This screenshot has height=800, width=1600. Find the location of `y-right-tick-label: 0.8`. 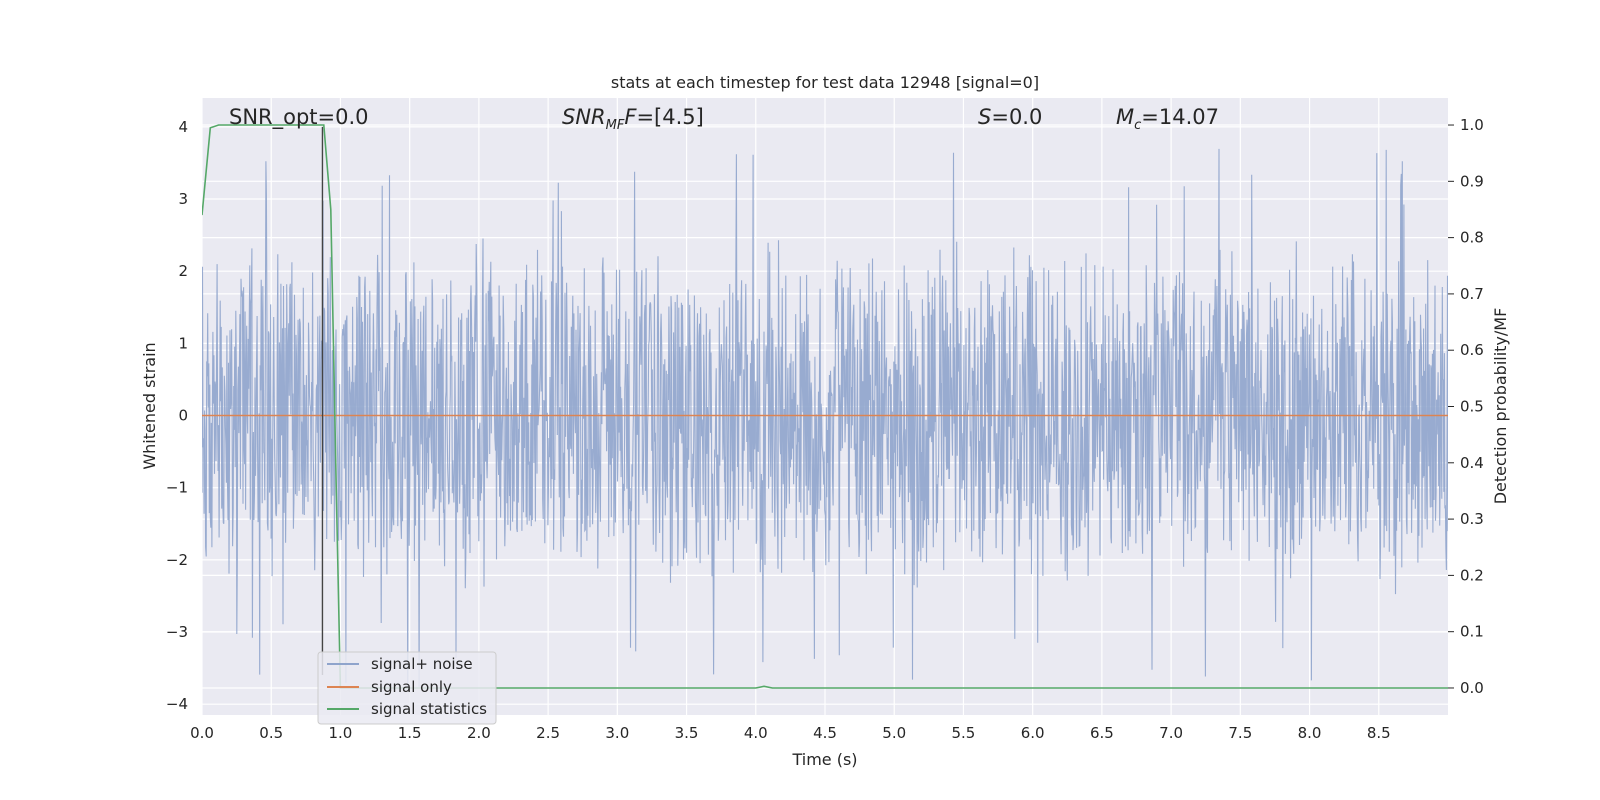

y-right-tick-label: 0.8 is located at coordinates (1472, 238).